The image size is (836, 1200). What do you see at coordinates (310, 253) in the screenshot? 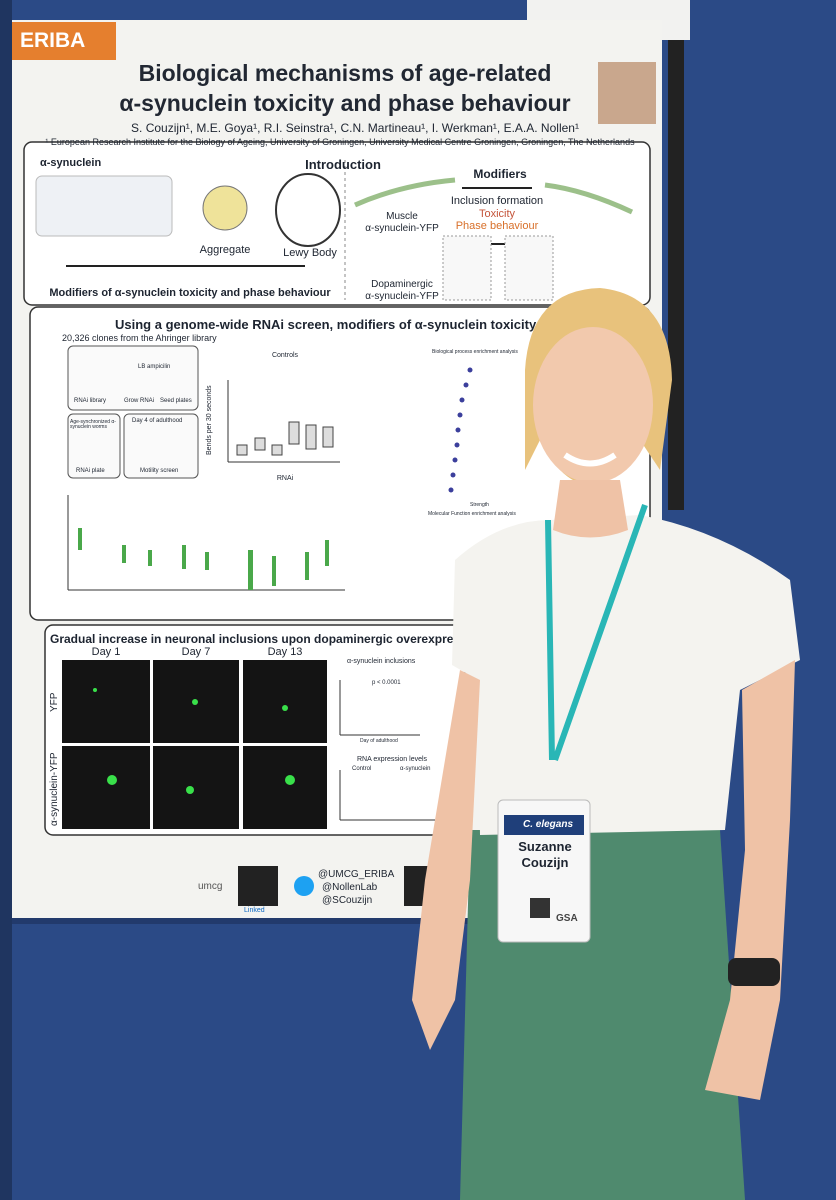
I see `label: Lewy Body` at bounding box center [310, 253].